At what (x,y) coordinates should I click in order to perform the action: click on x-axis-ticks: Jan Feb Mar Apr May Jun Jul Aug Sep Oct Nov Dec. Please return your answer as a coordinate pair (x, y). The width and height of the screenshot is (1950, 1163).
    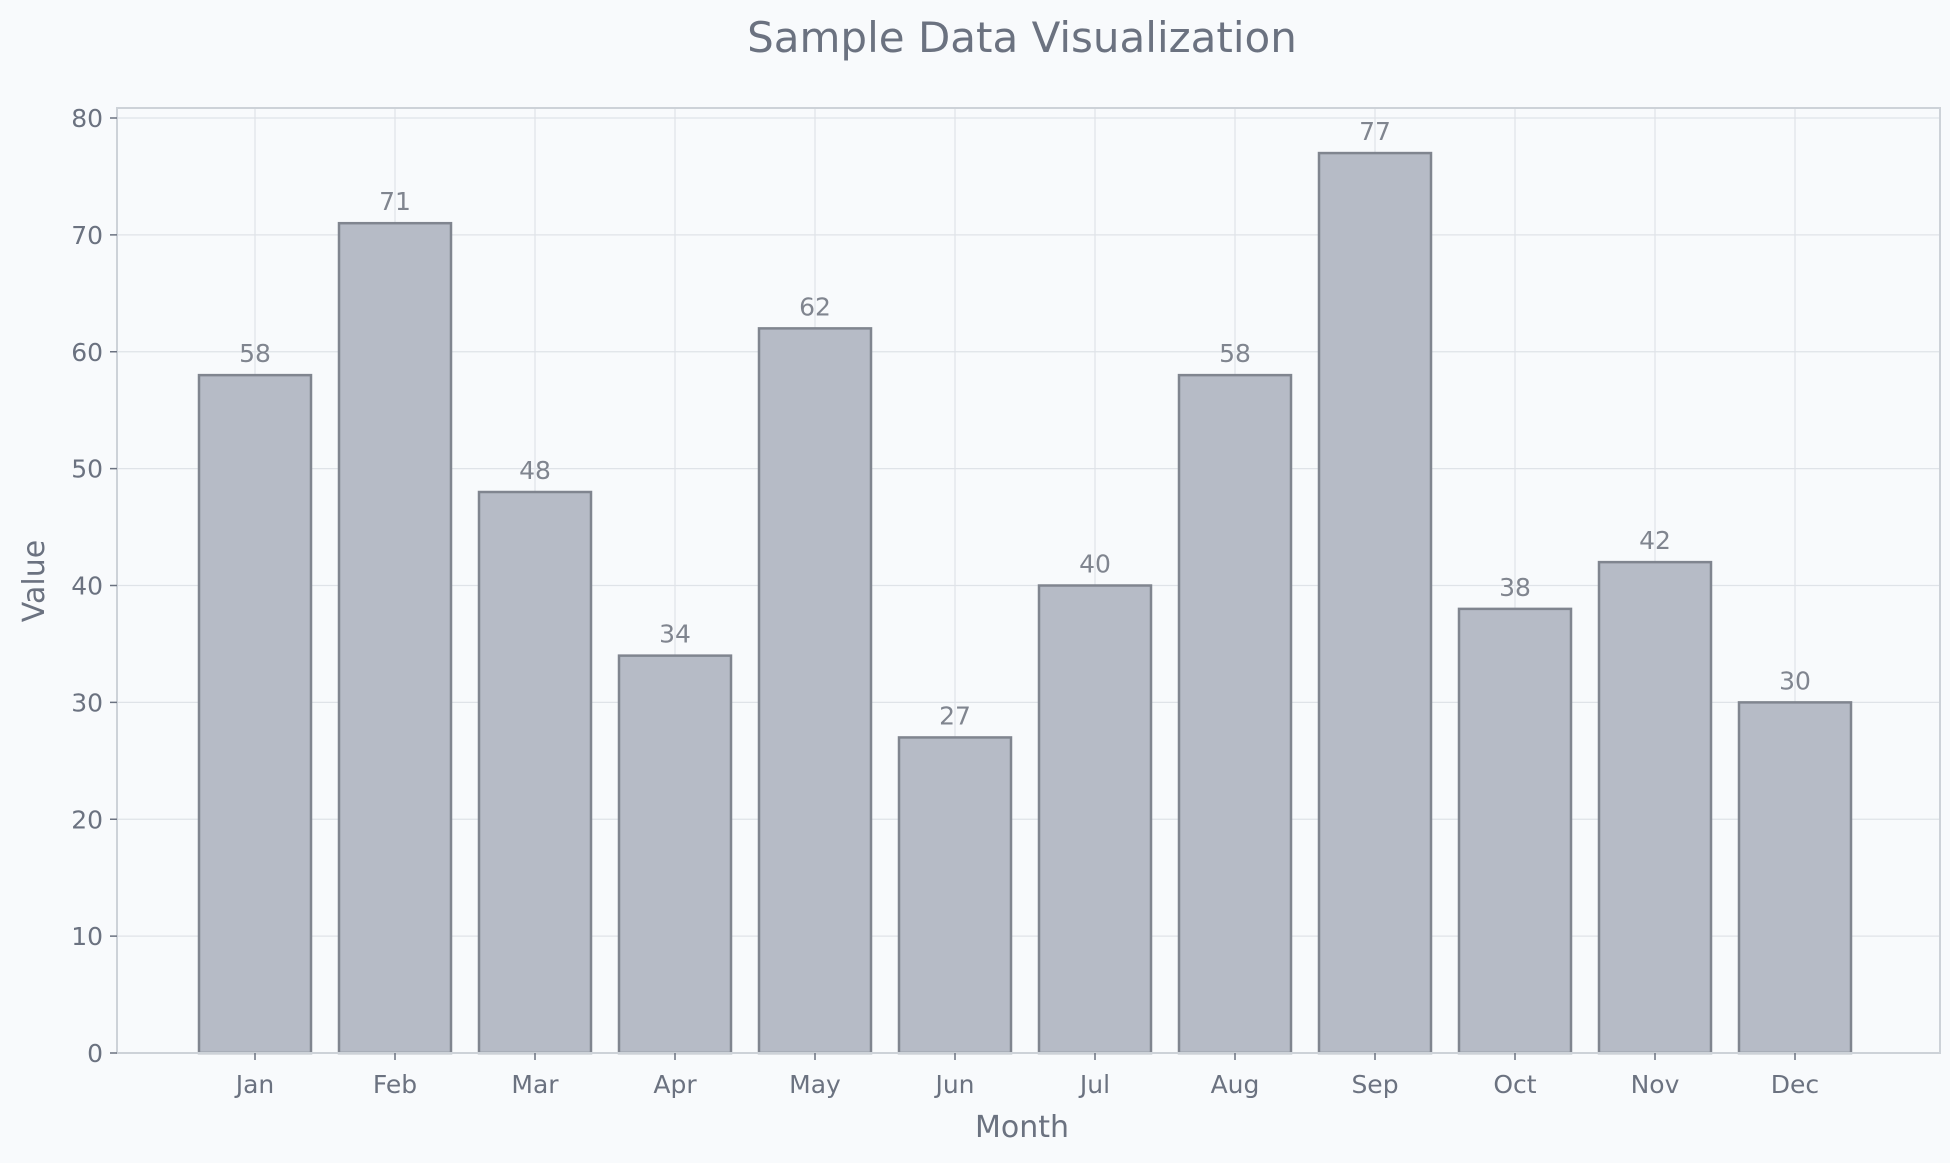
    Looking at the image, I should click on (1026, 1076).